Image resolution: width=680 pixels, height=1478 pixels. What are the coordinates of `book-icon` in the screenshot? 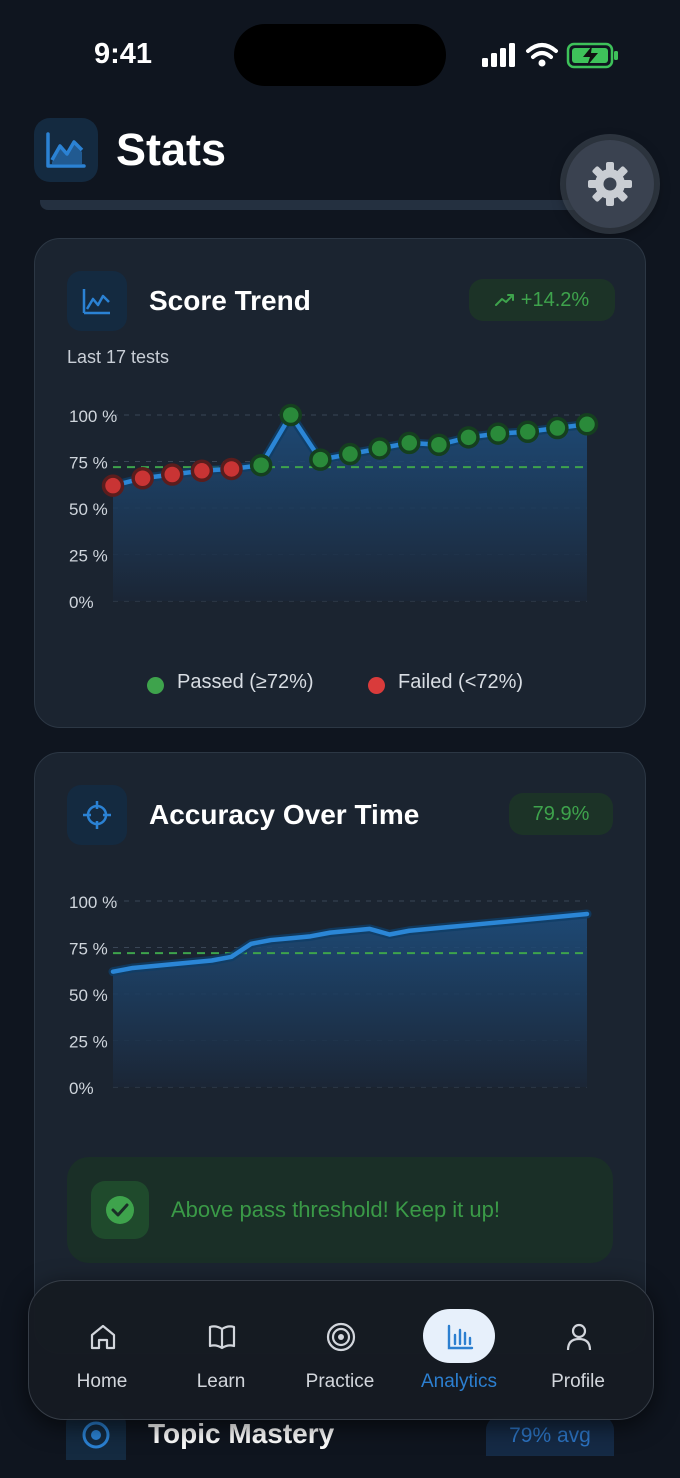 It's located at (222, 1337).